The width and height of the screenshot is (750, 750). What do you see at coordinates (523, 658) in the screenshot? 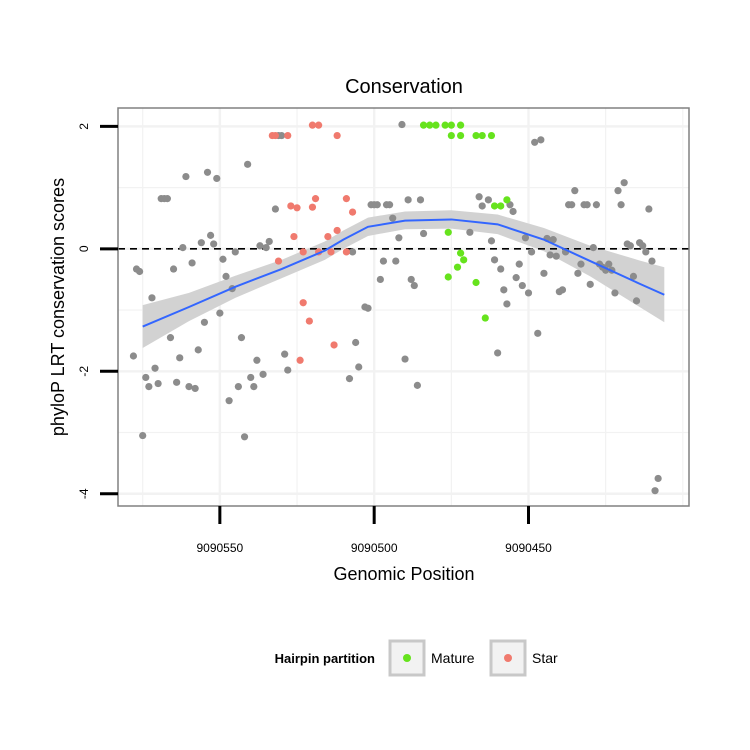
I see `legend-item-star: Star` at bounding box center [523, 658].